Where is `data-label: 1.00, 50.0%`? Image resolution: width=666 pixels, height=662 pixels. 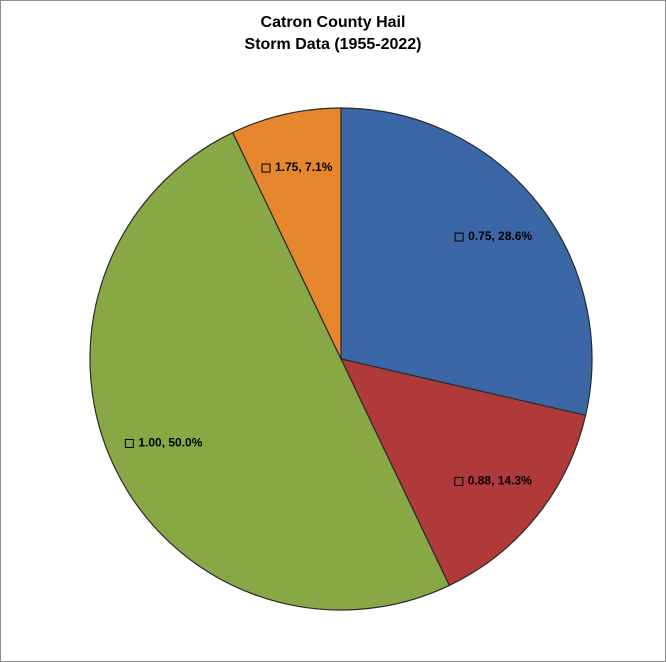 data-label: 1.00, 50.0% is located at coordinates (170, 443).